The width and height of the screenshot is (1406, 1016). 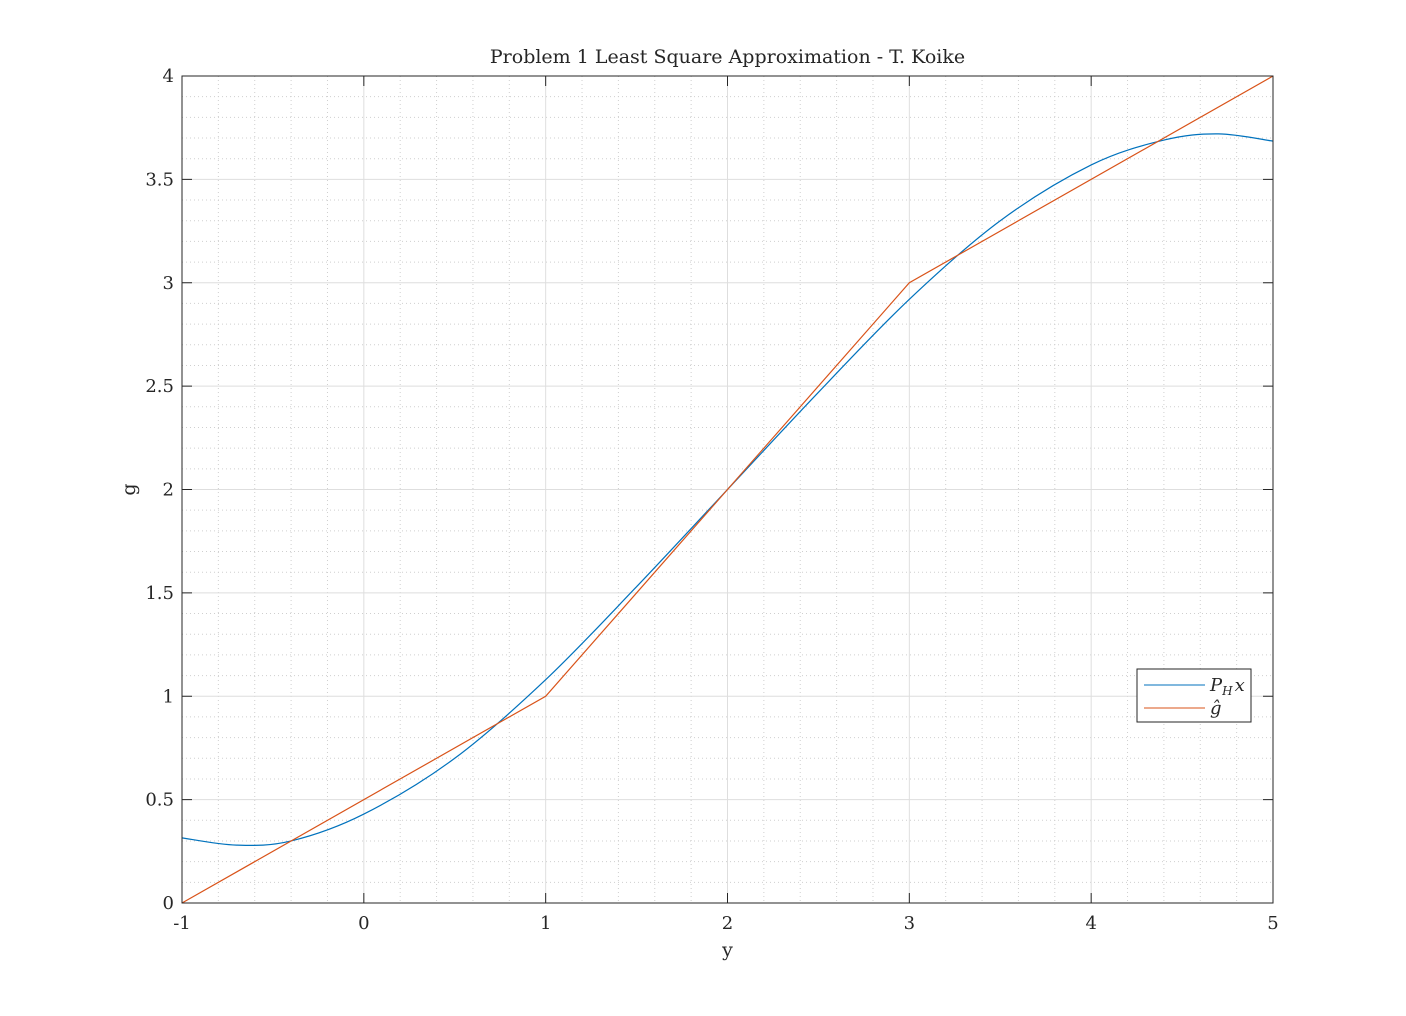 I want to click on x-tick-labels: -1 0 1 2 3 4 5, so click(x=726, y=923).